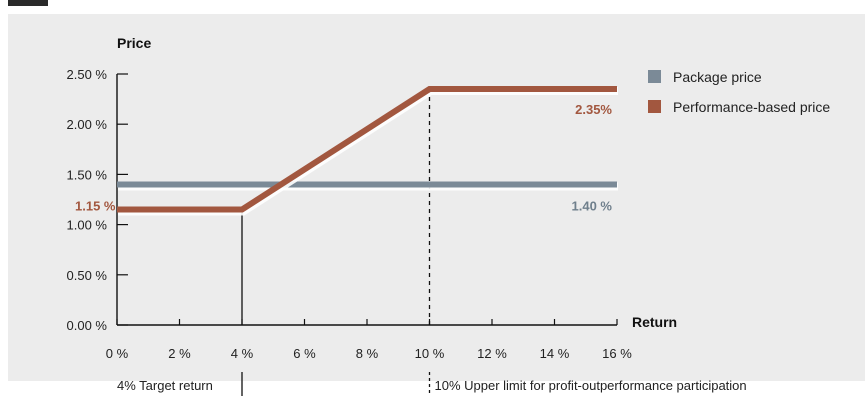 The width and height of the screenshot is (868, 412). I want to click on x-tick-label: 16 %, so click(617, 353).